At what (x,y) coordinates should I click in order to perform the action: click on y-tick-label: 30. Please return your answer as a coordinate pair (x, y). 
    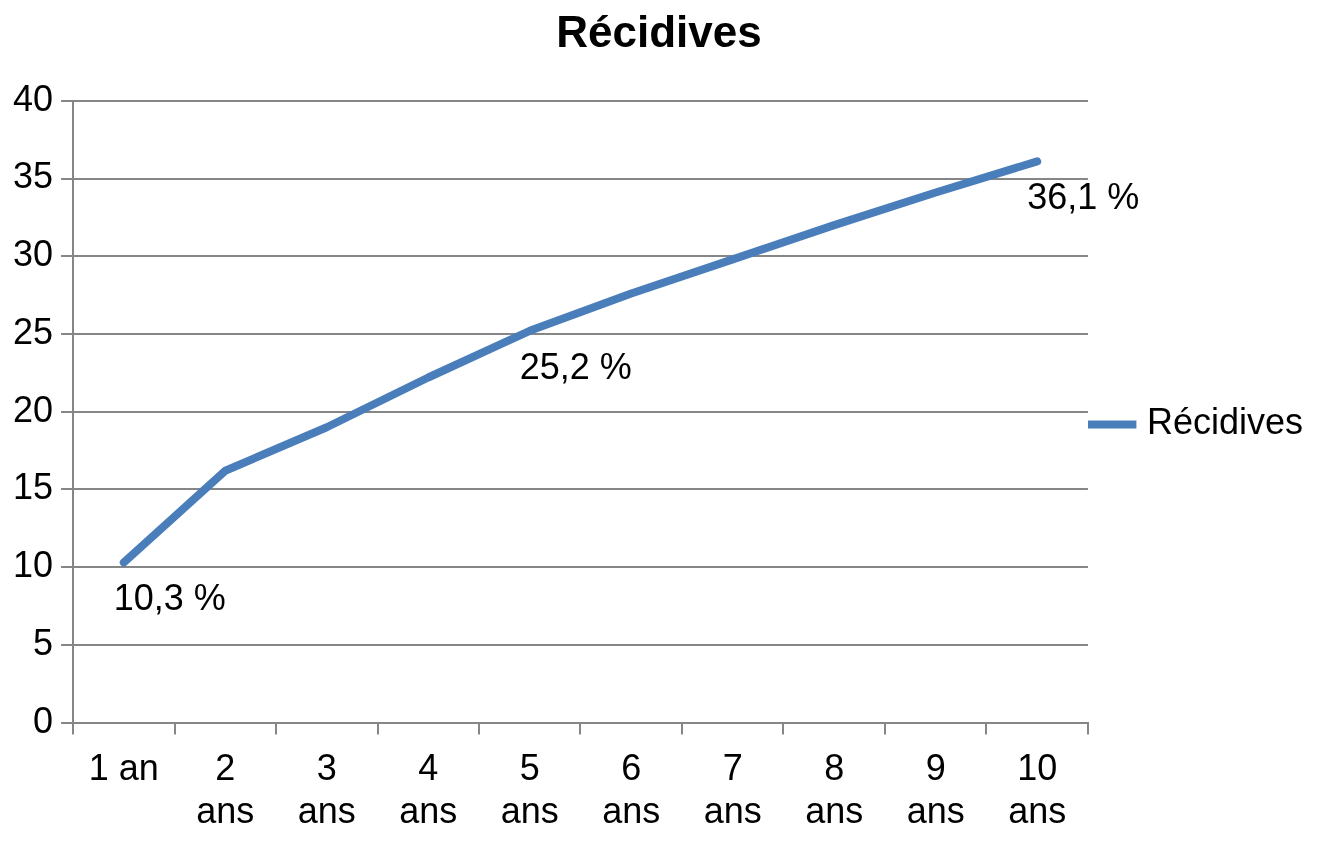
    Looking at the image, I should click on (33, 254).